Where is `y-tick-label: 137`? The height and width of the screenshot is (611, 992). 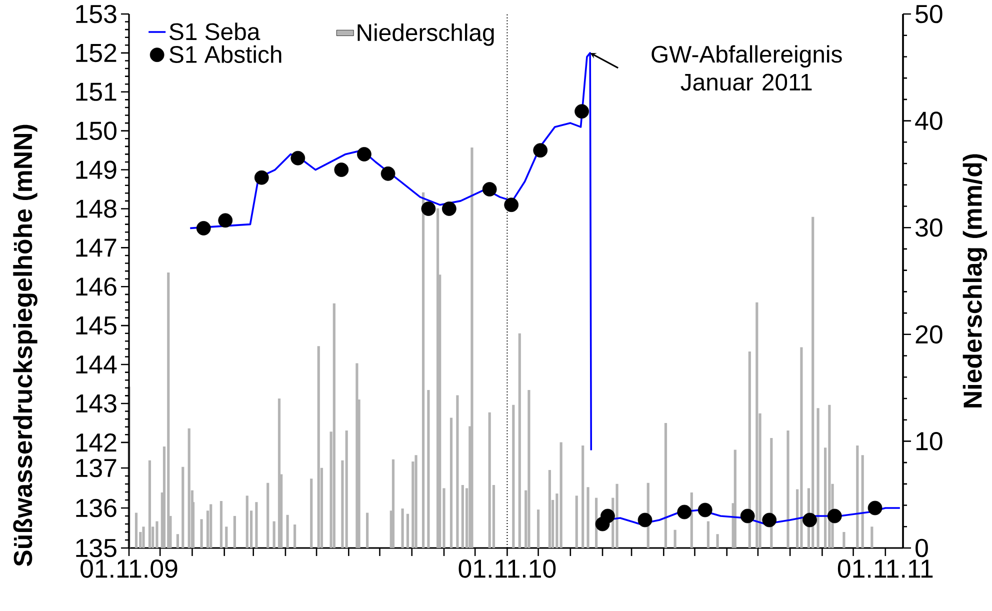 y-tick-label: 137 is located at coordinates (96, 468).